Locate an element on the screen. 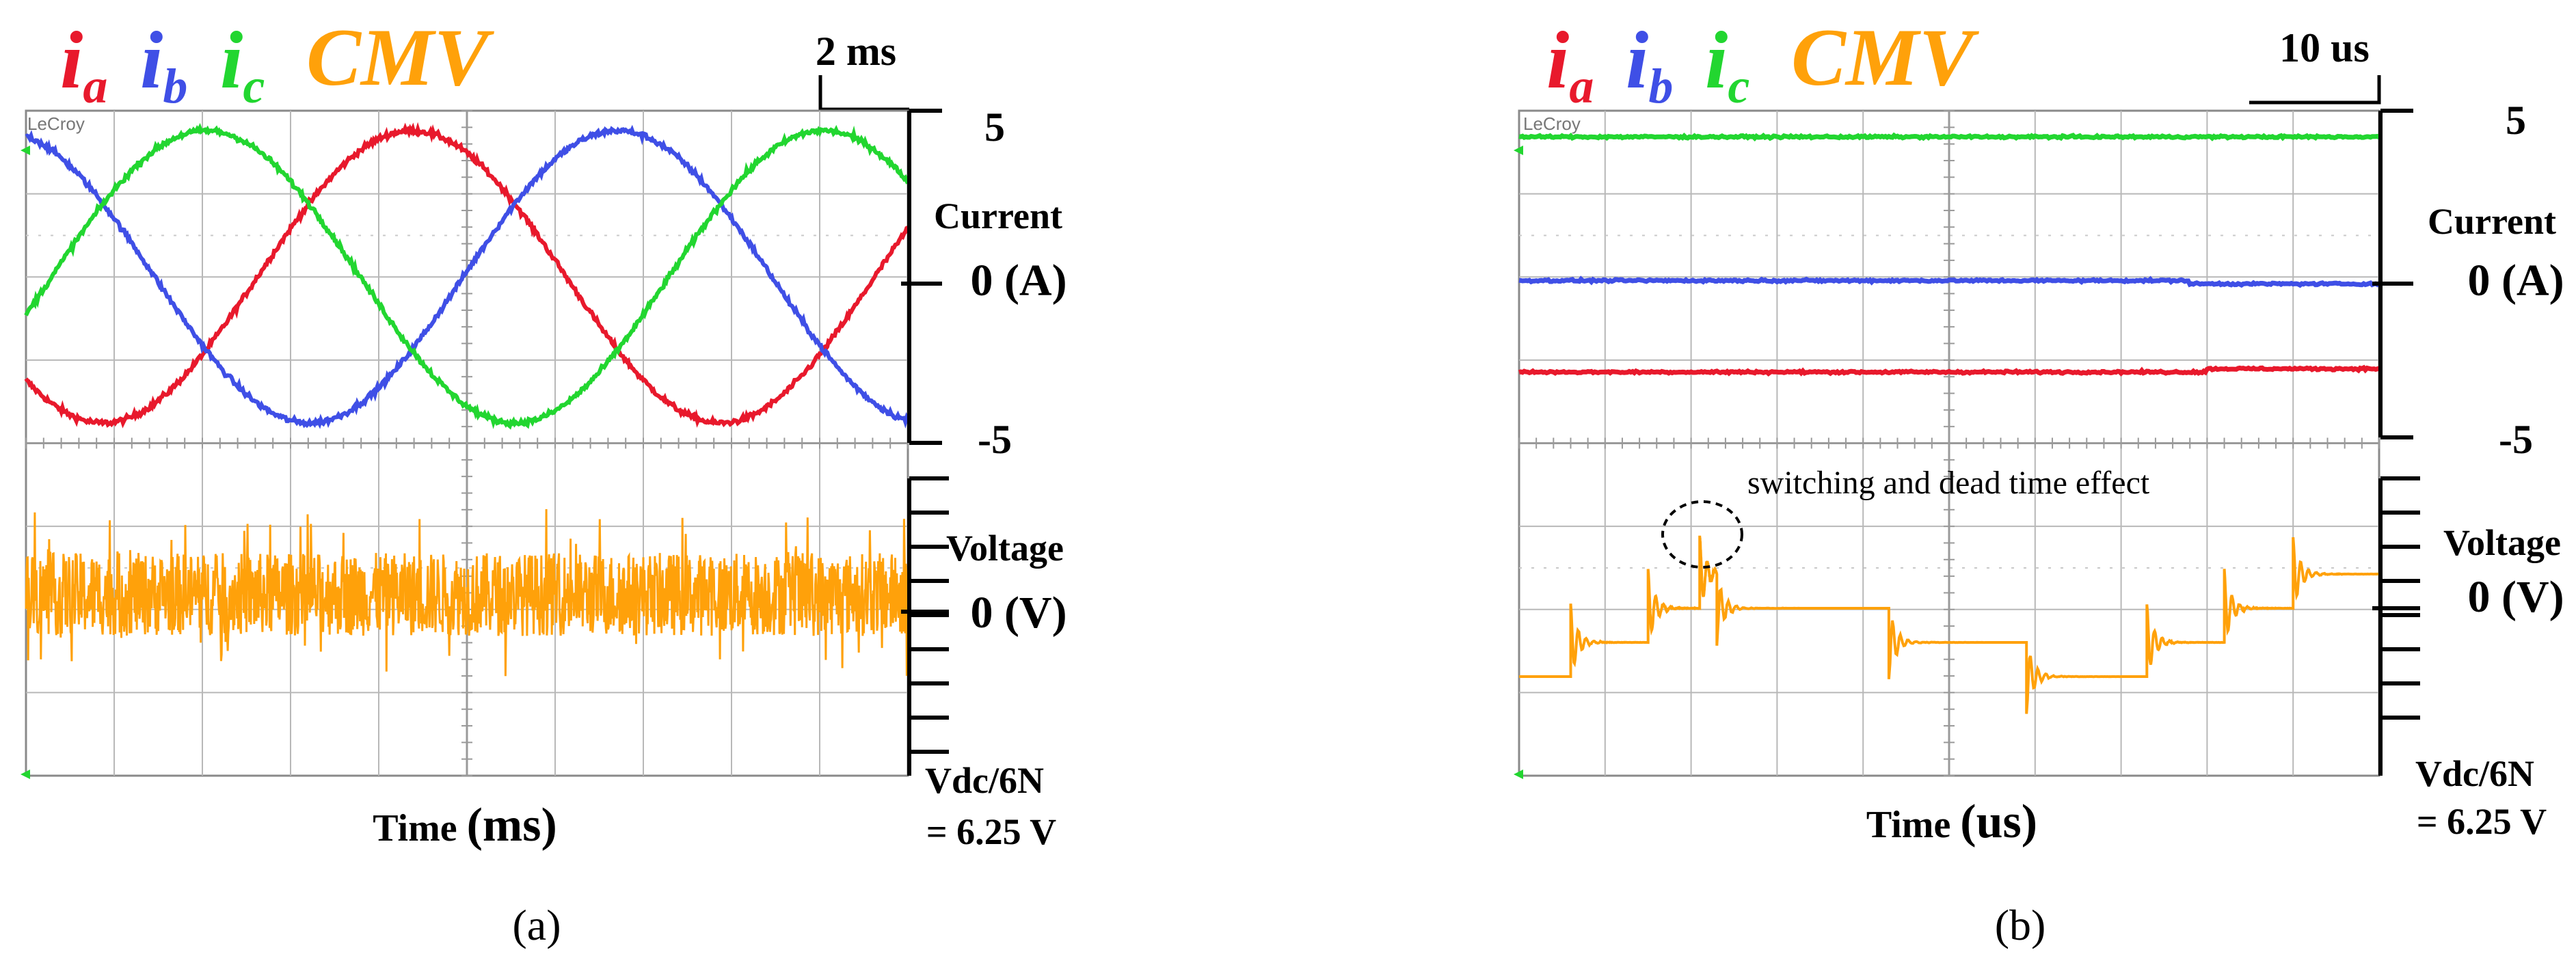 The height and width of the screenshot is (965, 2576). legend-ia-b: ia is located at coordinates (1570, 63).